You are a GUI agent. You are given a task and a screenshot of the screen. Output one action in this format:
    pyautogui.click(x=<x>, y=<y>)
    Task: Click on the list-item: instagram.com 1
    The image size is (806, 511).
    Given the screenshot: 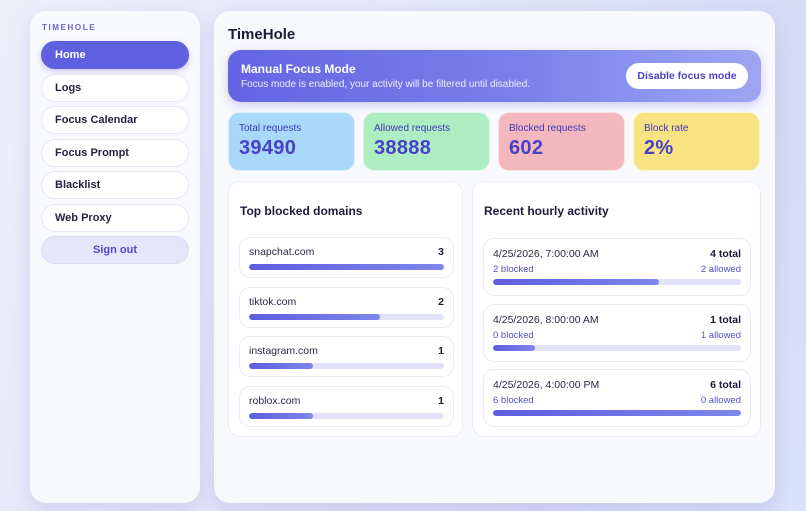 What is the action you would take?
    pyautogui.click(x=346, y=356)
    